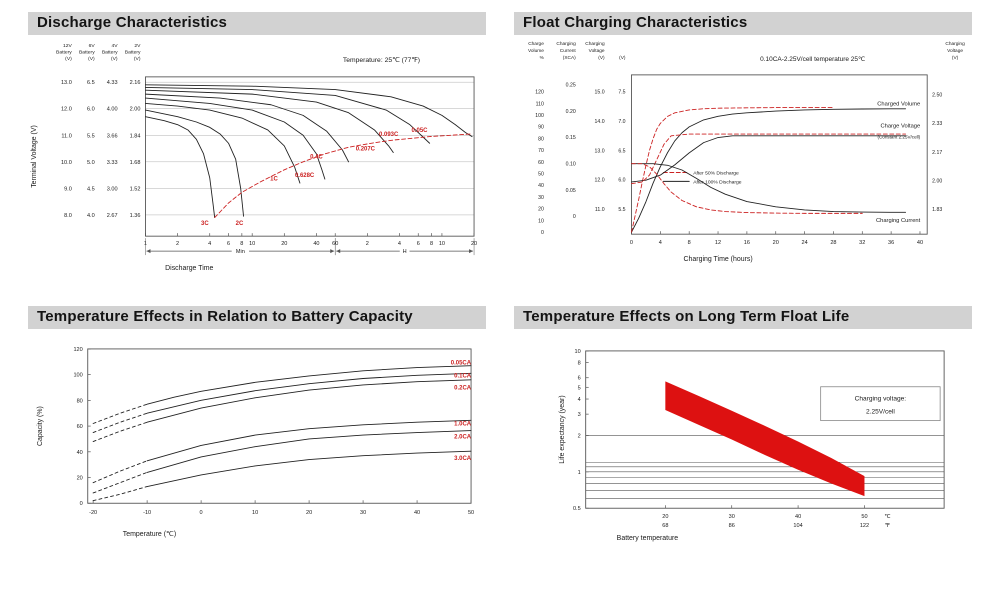 Image resolution: width=1000 pixels, height=589 pixels. Describe the element at coordinates (149, 534) in the screenshot. I see `svg-text: Temperature (℃)` at that location.